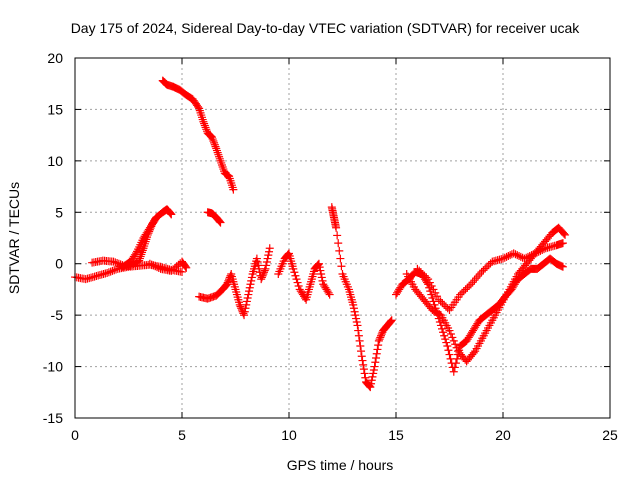 The width and height of the screenshot is (640, 480). Describe the element at coordinates (53, 367) in the screenshot. I see `y-tick-label: -10` at that location.